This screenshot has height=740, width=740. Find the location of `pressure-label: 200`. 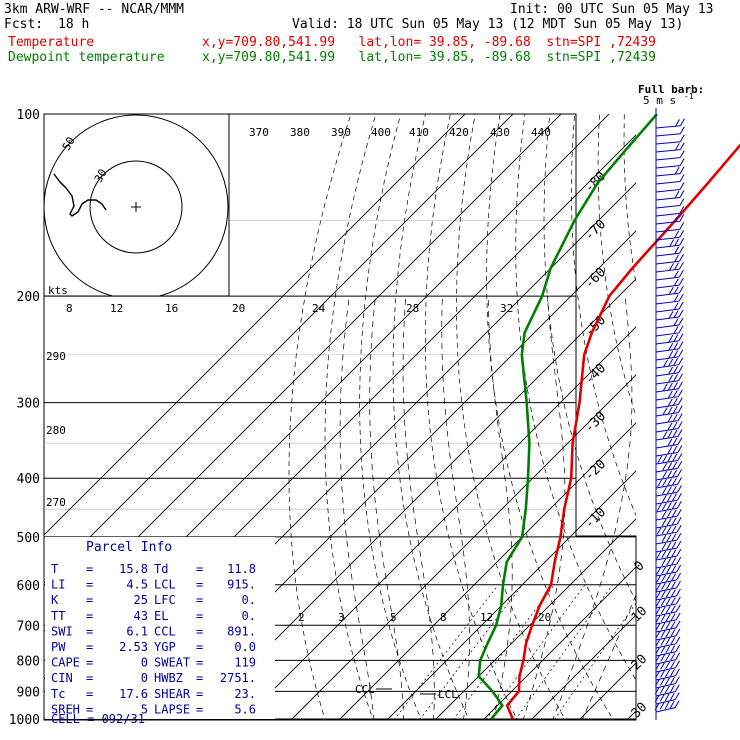

pressure-label: 200 is located at coordinates (28, 297).